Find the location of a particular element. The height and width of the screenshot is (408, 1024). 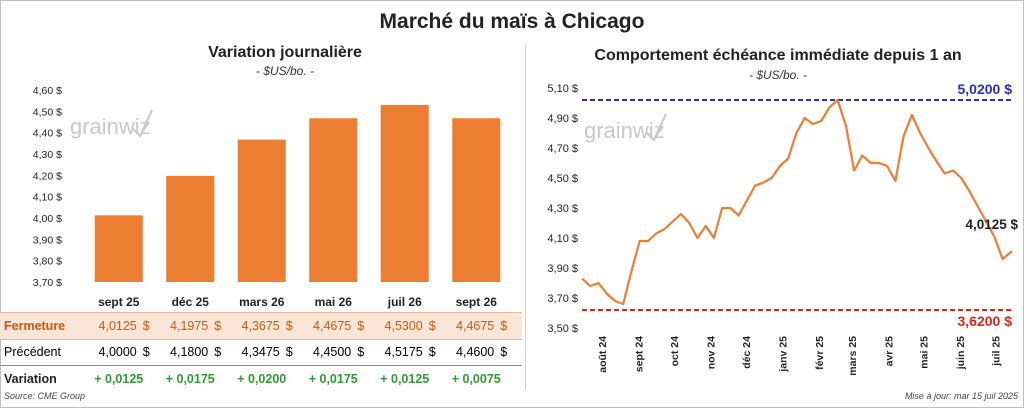

x-tick-label: mai 26 is located at coordinates (334, 302).